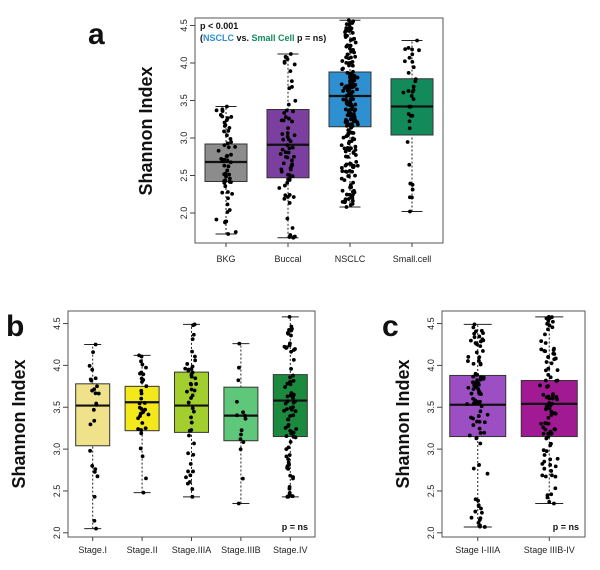 This screenshot has height=570, width=600. I want to click on x-axis-labels: Stage I-IIIA Stage IIIB-IV, so click(515, 546).